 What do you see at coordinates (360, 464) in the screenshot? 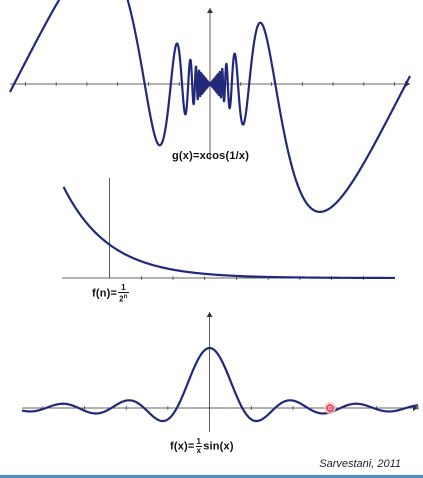
I see `credit-text: Sarvestani, 2011` at bounding box center [360, 464].